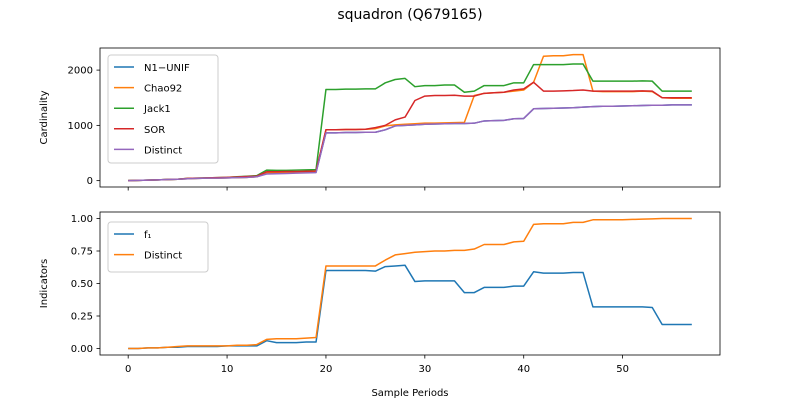  I want to click on x-tick-label: 20, so click(326, 369).